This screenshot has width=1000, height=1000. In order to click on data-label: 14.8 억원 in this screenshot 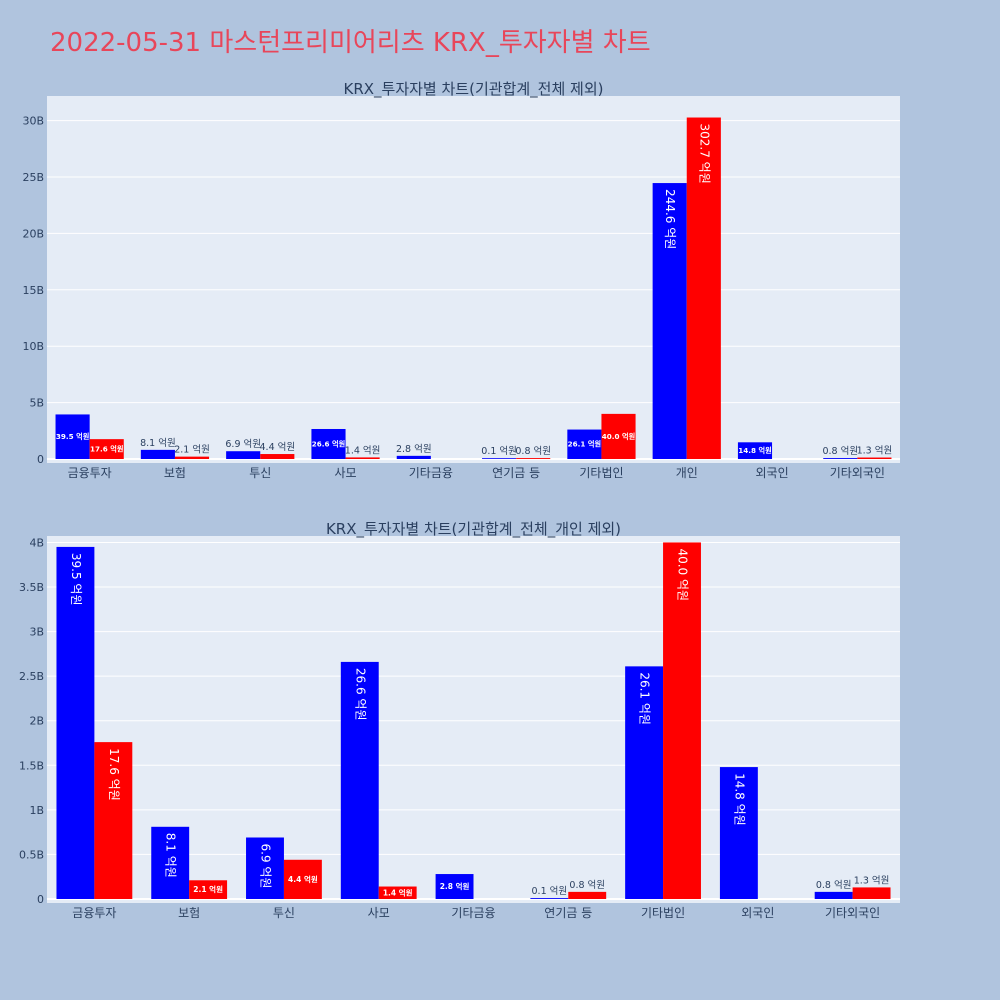, I will do `click(754, 450)`.